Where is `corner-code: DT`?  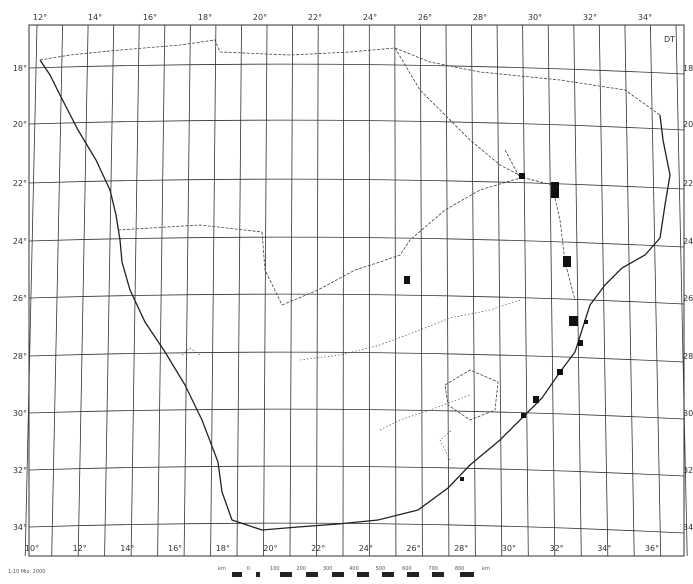 corner-code: DT is located at coordinates (669, 39).